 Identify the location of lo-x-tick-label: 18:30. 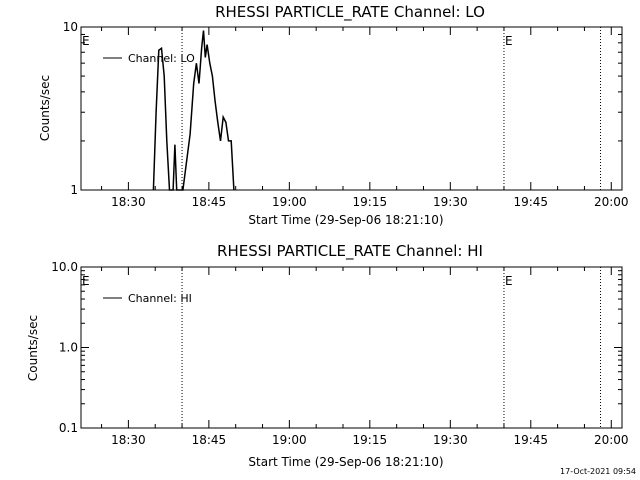
(128, 202).